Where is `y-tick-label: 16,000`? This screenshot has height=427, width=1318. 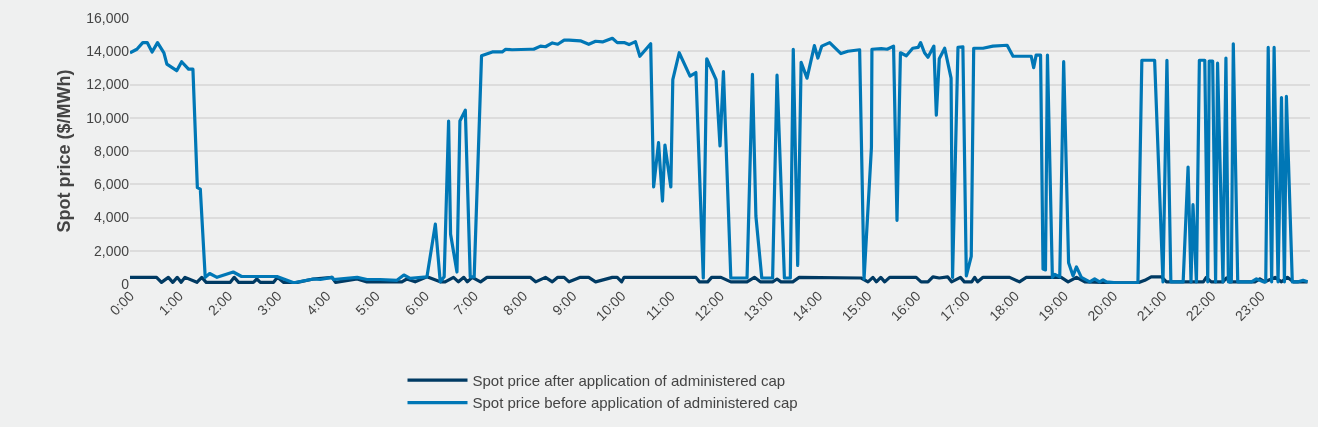 y-tick-label: 16,000 is located at coordinates (108, 17).